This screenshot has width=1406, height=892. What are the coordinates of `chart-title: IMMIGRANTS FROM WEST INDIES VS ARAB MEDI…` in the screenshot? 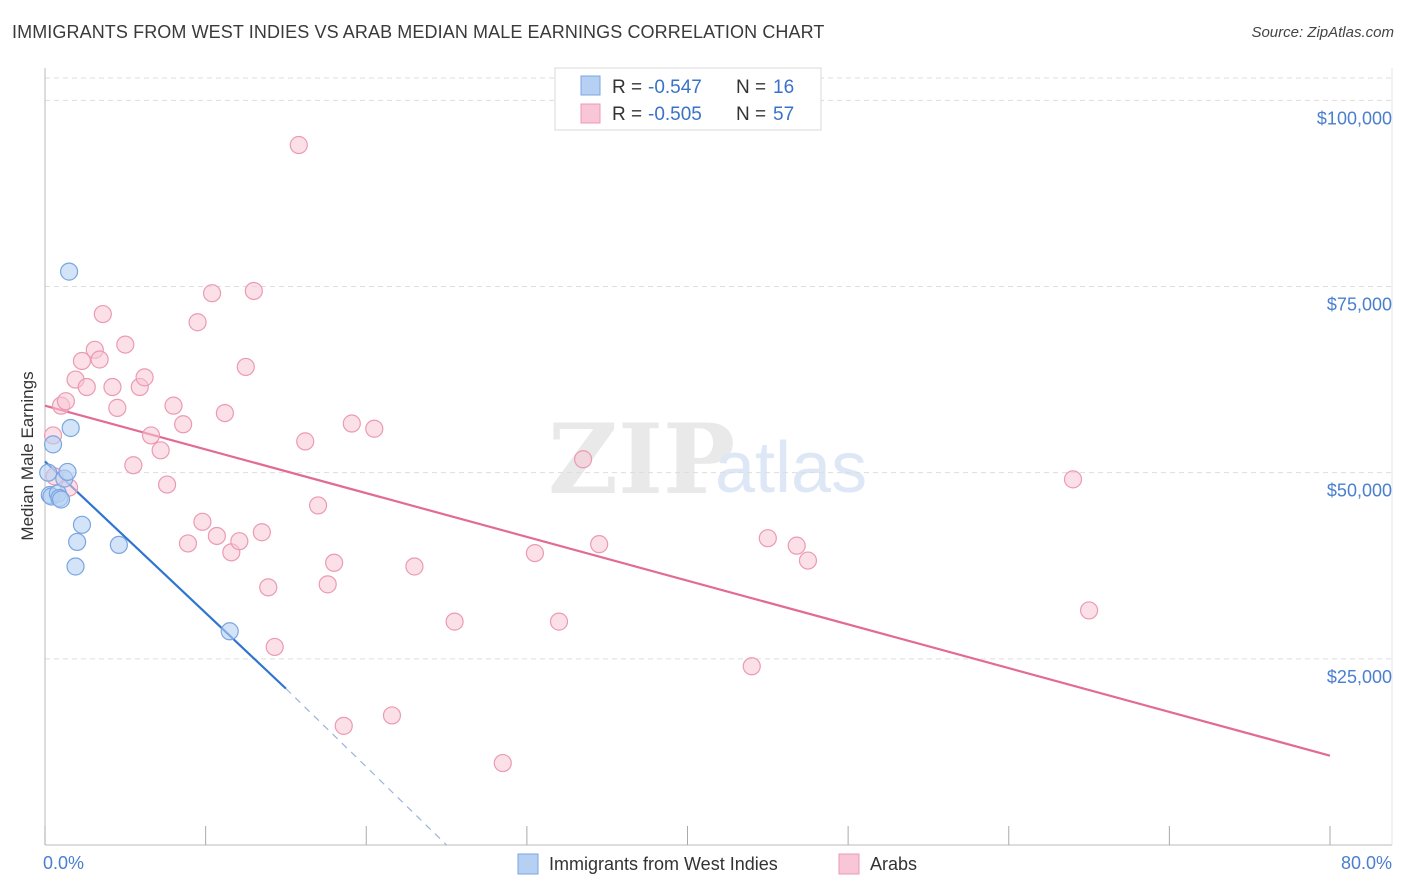 It's located at (418, 32).